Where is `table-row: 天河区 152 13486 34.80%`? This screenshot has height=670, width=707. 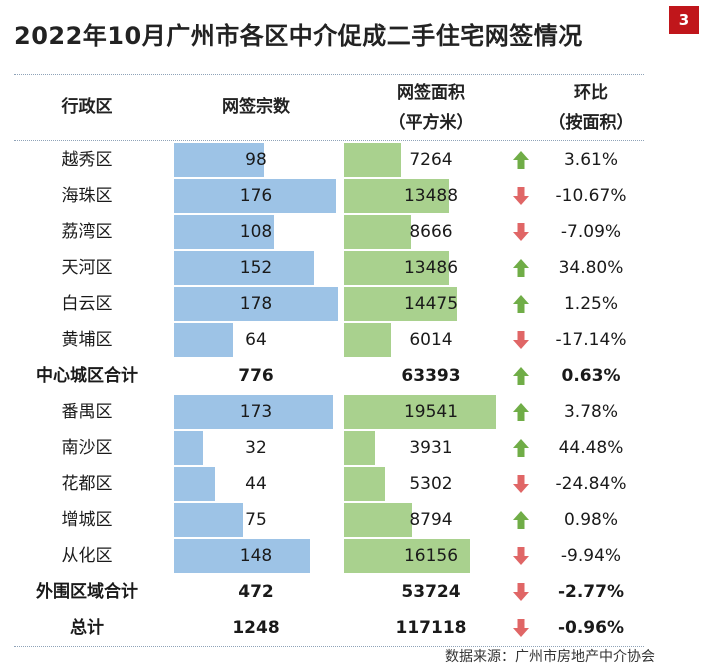 table-row: 天河区 152 13486 34.80% is located at coordinates (353, 268).